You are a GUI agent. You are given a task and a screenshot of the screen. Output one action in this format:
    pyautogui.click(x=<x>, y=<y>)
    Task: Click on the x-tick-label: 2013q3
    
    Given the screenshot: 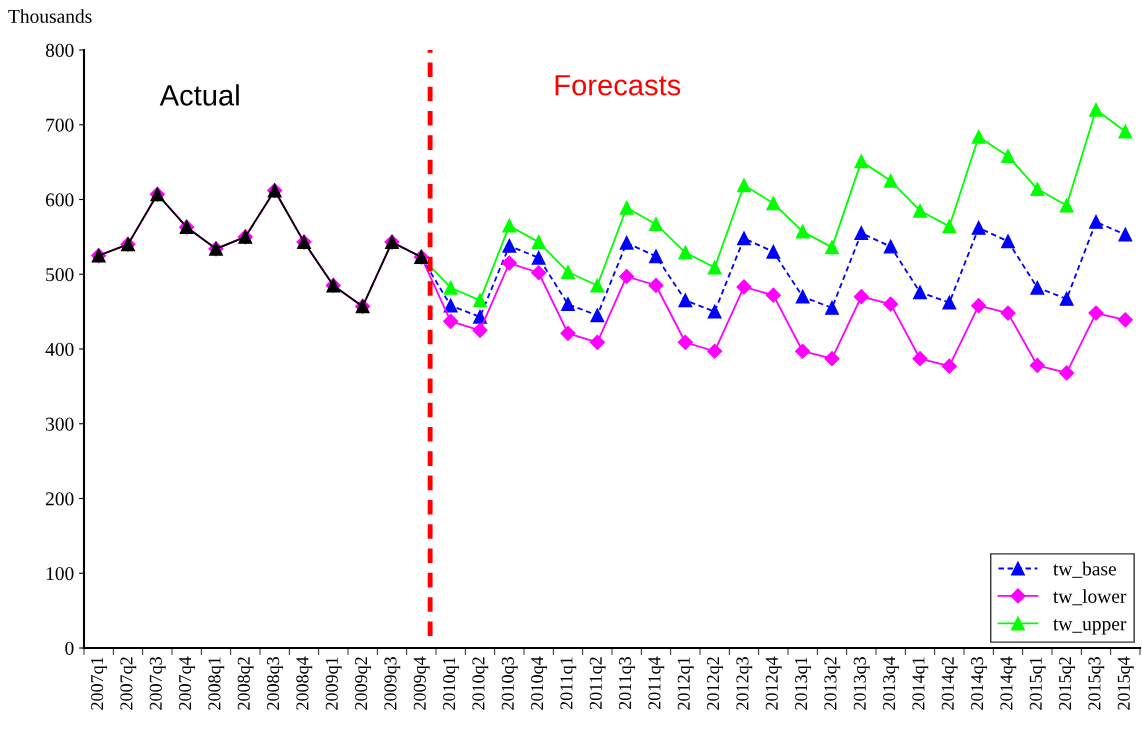 What is the action you would take?
    pyautogui.click(x=861, y=683)
    